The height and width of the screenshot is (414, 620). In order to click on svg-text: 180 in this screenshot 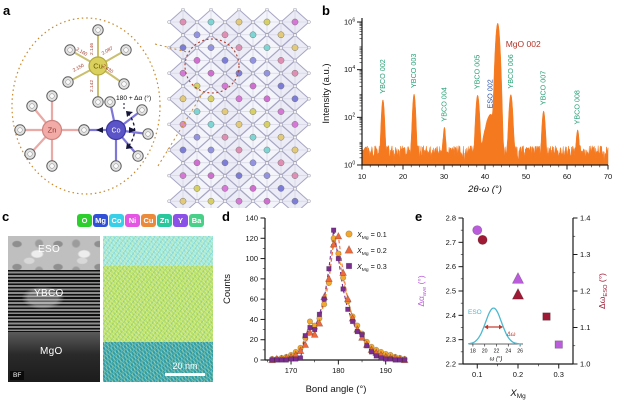, I will do `click(338, 370)`.